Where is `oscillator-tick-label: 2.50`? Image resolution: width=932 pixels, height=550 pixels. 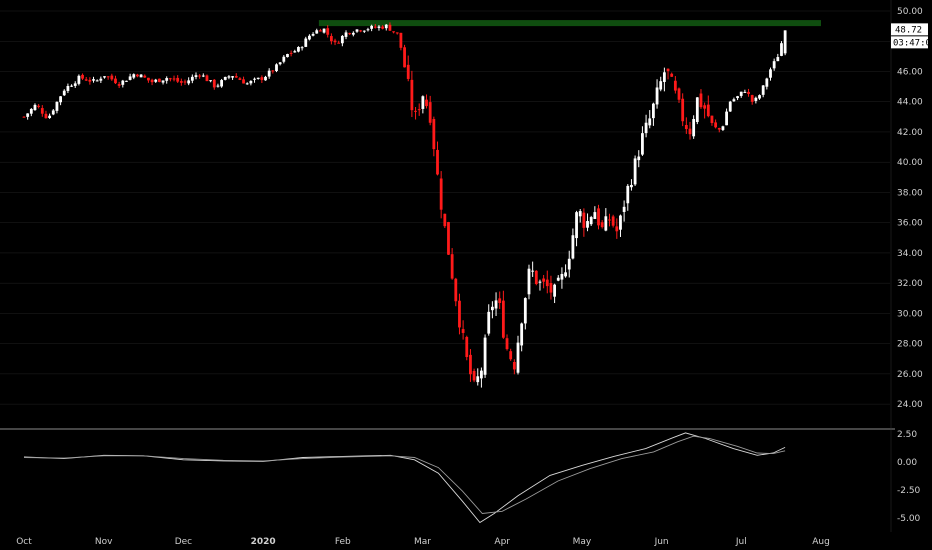 oscillator-tick-label: 2.50 is located at coordinates (907, 435).